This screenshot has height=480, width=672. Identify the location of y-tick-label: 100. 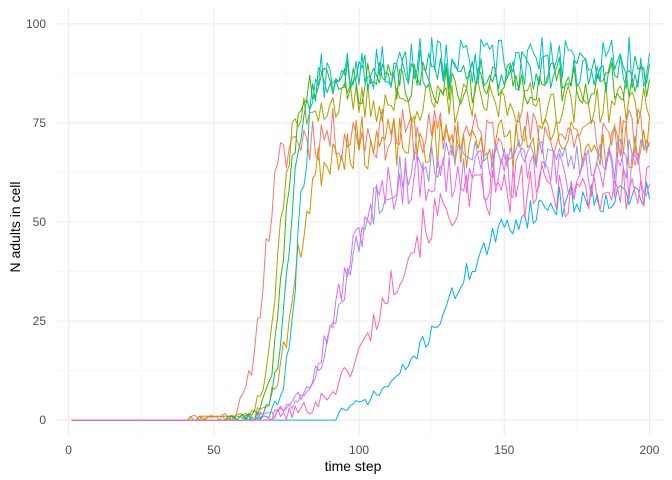
(36, 24).